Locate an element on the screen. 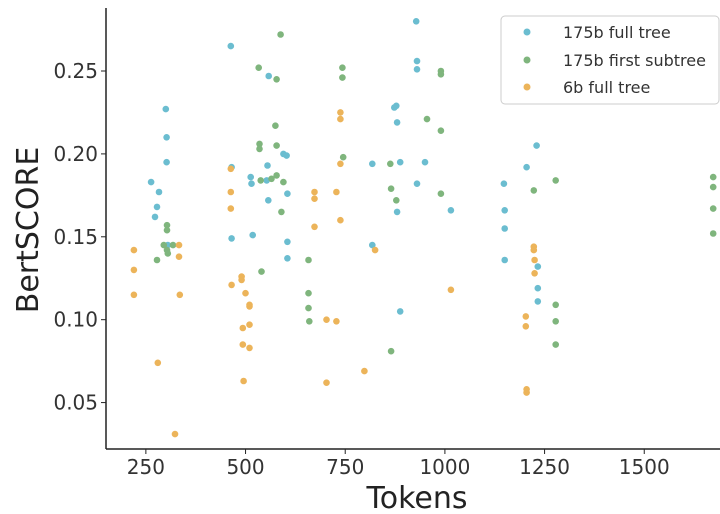 The image size is (720, 514). x-tick-label: 1250 is located at coordinates (544, 467).